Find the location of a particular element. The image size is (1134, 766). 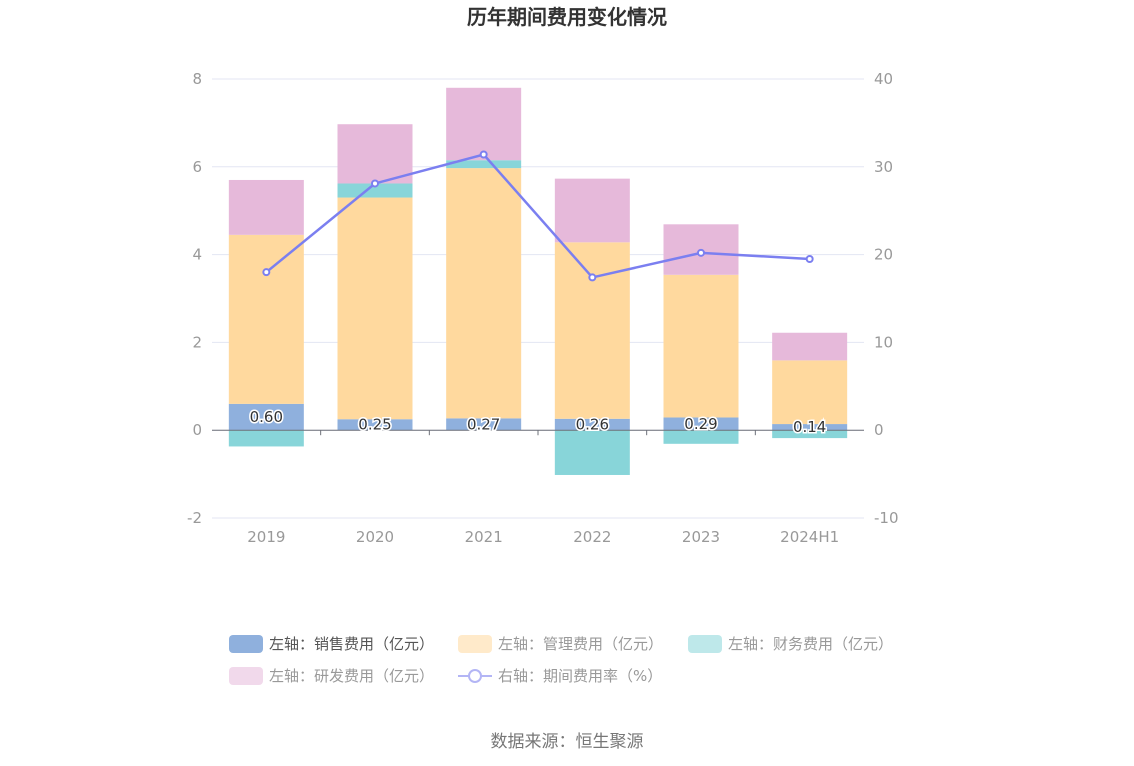

left-tick-label: 2 is located at coordinates (197, 342).